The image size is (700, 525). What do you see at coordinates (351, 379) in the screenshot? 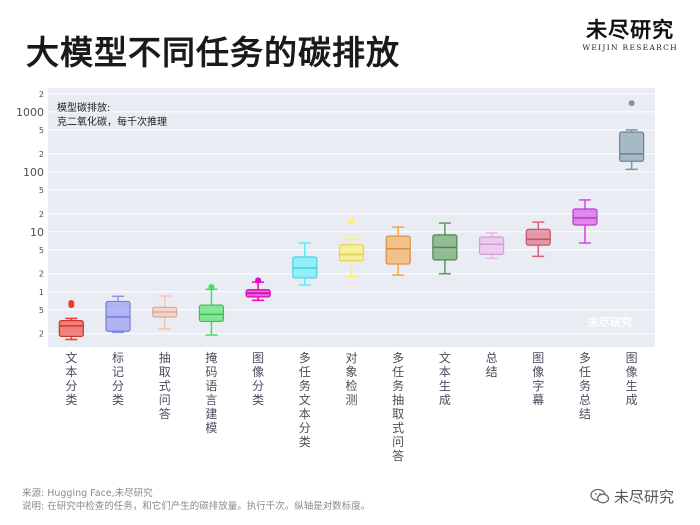
I see `x-tick-label: 对象检测` at bounding box center [351, 379].